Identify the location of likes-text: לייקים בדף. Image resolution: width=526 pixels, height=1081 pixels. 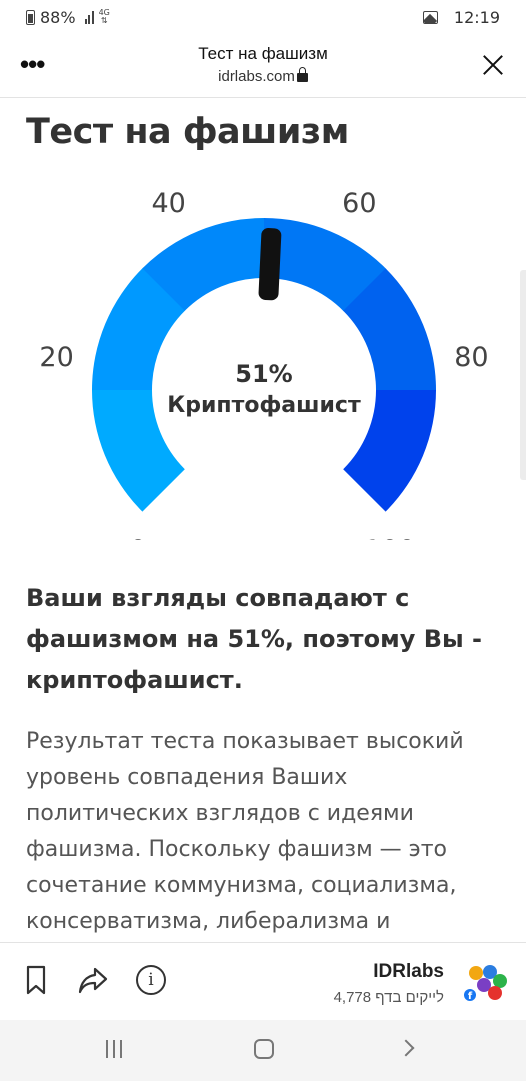
(409, 997).